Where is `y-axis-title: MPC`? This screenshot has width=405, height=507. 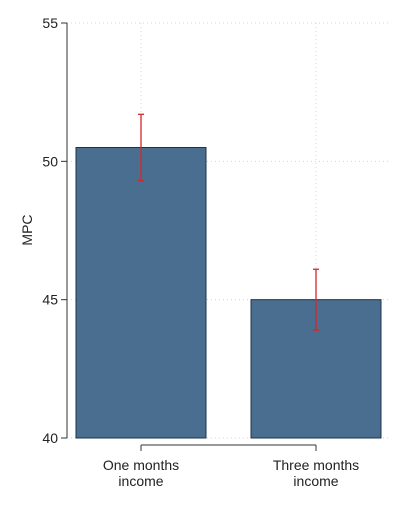 y-axis-title: MPC is located at coordinates (27, 229).